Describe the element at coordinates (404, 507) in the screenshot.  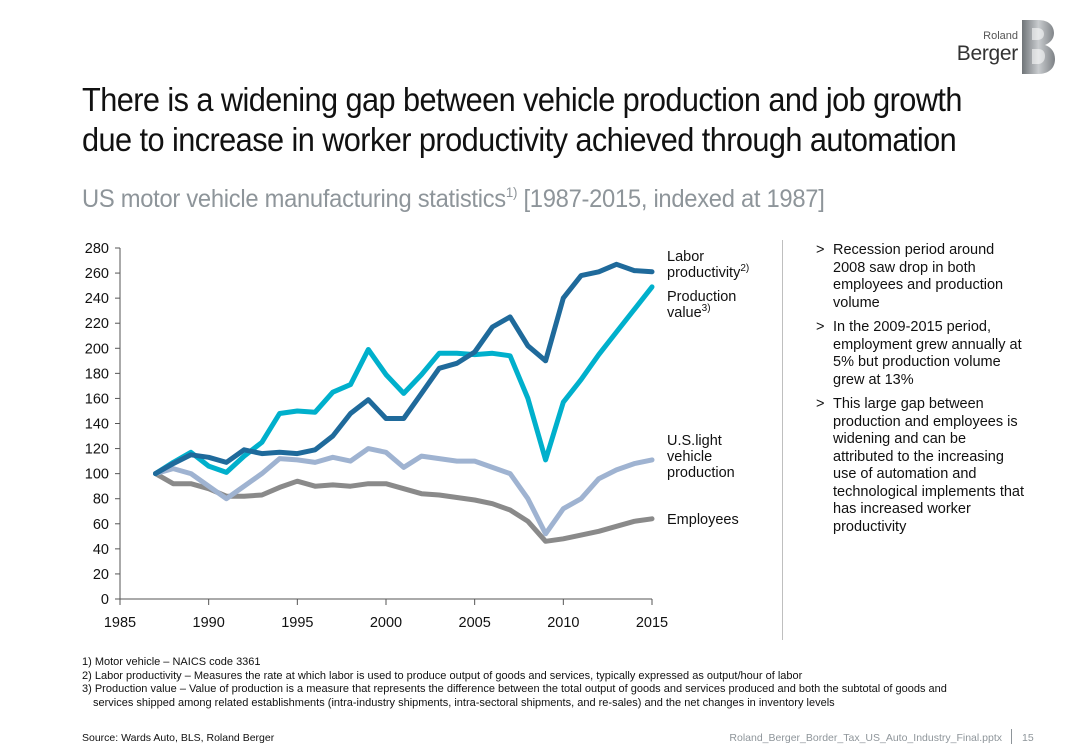
I see `series-line-employees` at that location.